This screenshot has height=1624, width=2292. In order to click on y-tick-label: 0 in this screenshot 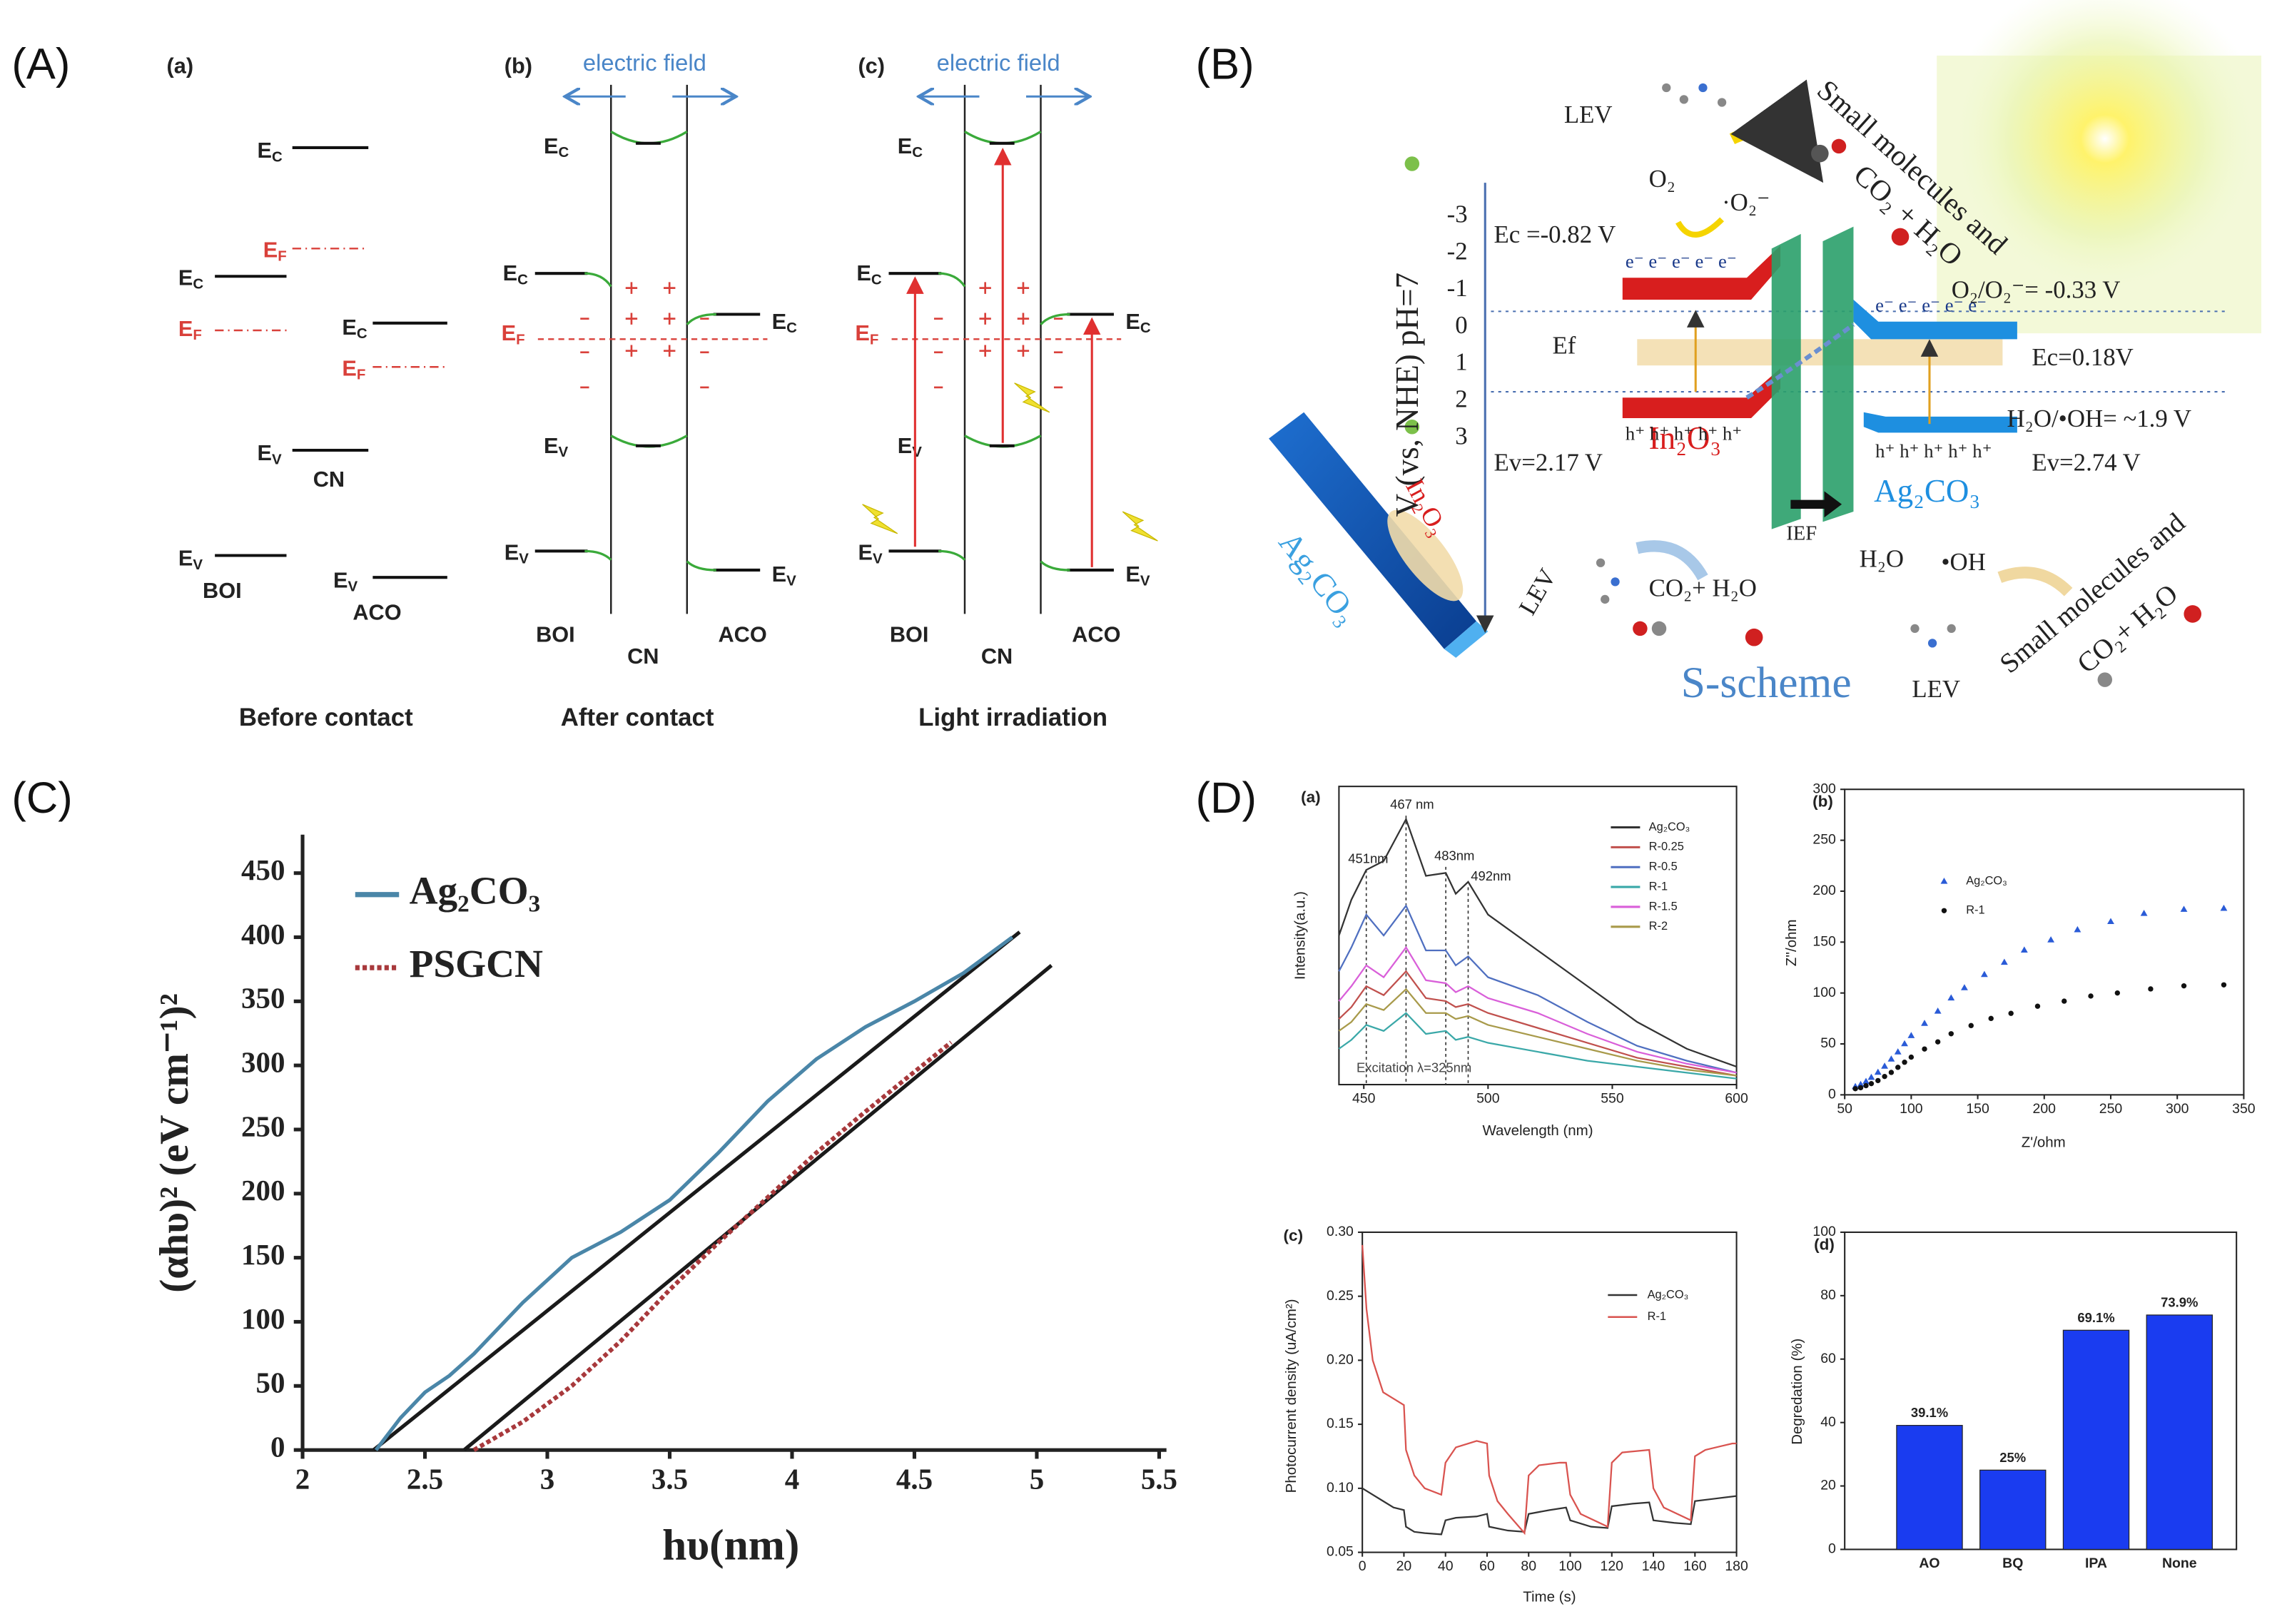, I will do `click(1832, 1094)`.